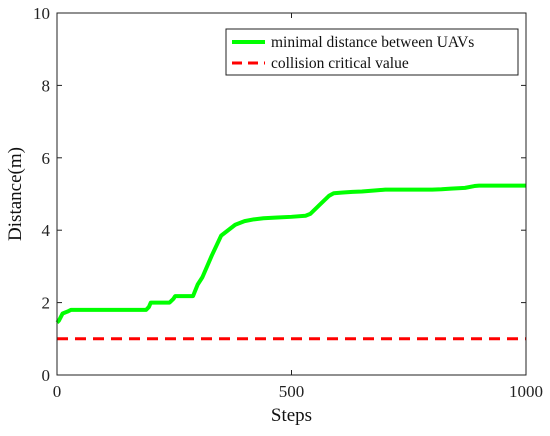 This screenshot has width=550, height=436. What do you see at coordinates (372, 42) in the screenshot?
I see `legend-label-1: minimal distance between UAVs` at bounding box center [372, 42].